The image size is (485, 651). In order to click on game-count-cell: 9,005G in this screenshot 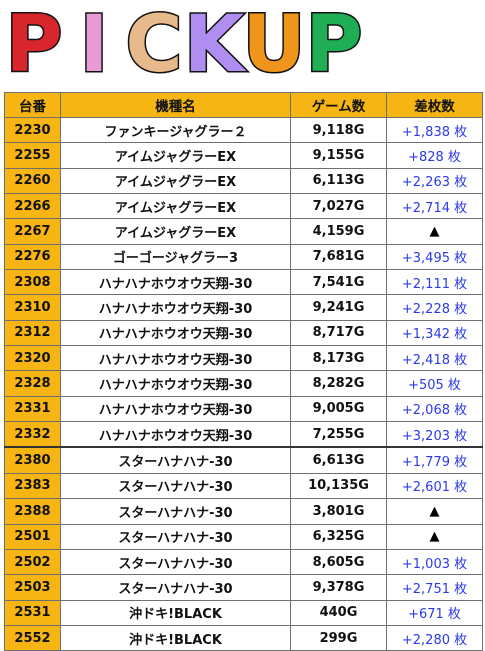, I will do `click(338, 409)`.